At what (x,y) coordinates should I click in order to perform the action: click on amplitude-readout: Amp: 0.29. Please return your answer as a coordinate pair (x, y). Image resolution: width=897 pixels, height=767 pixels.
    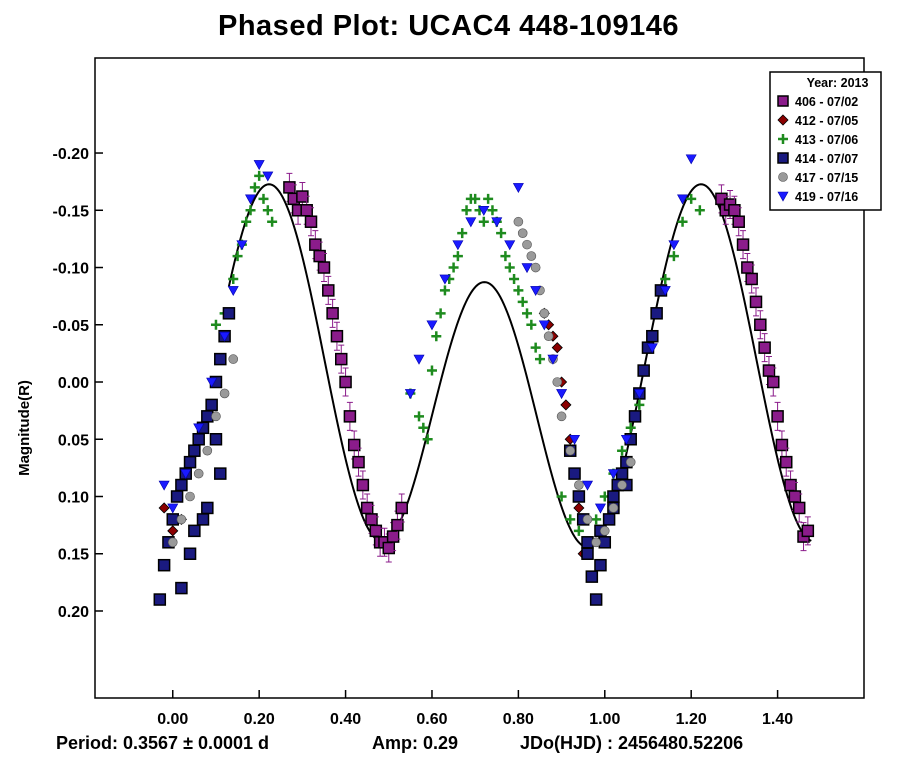
    Looking at the image, I should click on (415, 743).